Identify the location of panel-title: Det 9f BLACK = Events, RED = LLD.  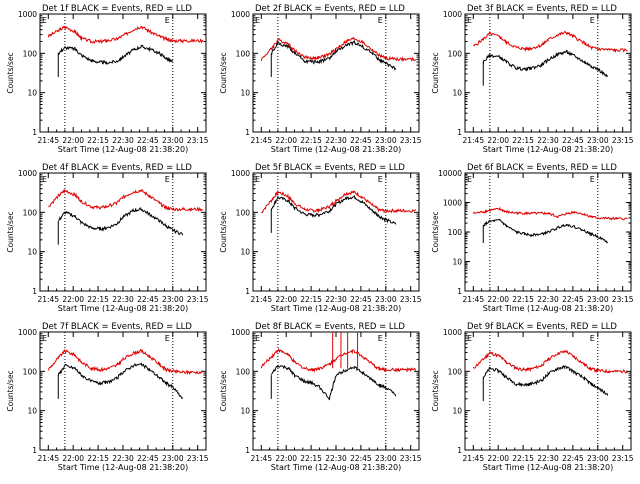
(542, 327).